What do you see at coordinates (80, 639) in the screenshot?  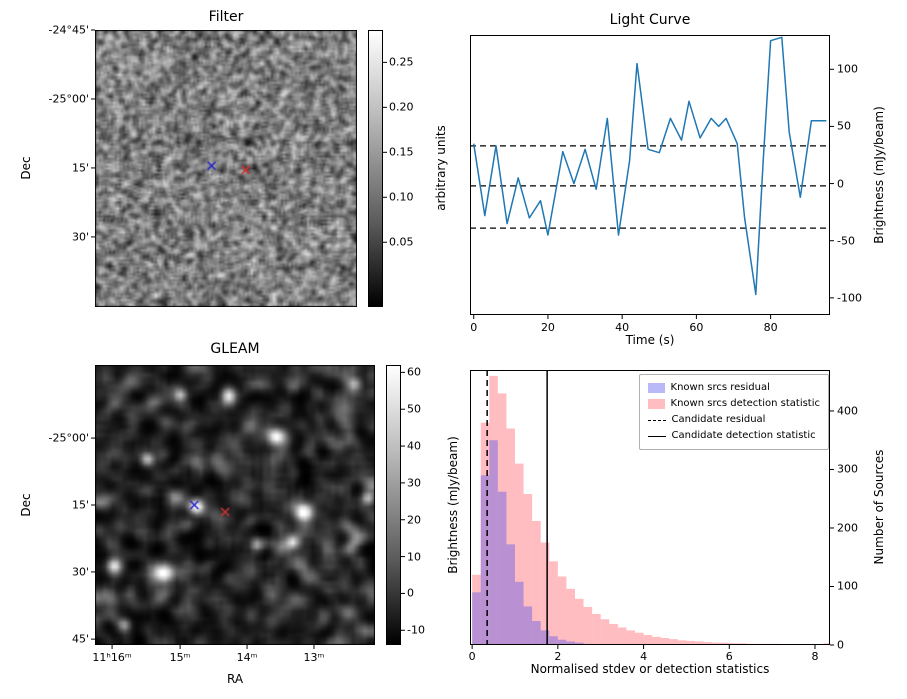 I see `tick-label: 45'` at bounding box center [80, 639].